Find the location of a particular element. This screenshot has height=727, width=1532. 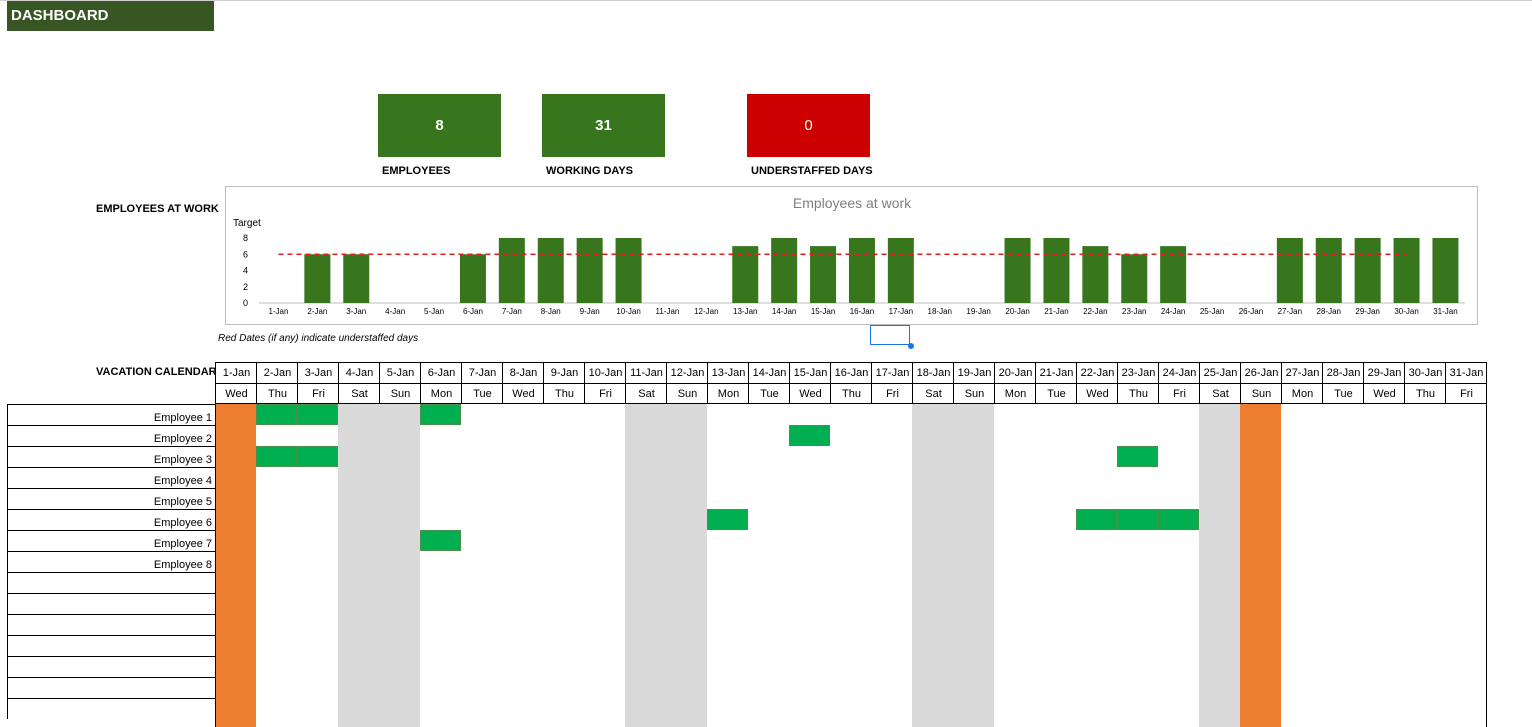

bar-9-Jan is located at coordinates (589, 270).